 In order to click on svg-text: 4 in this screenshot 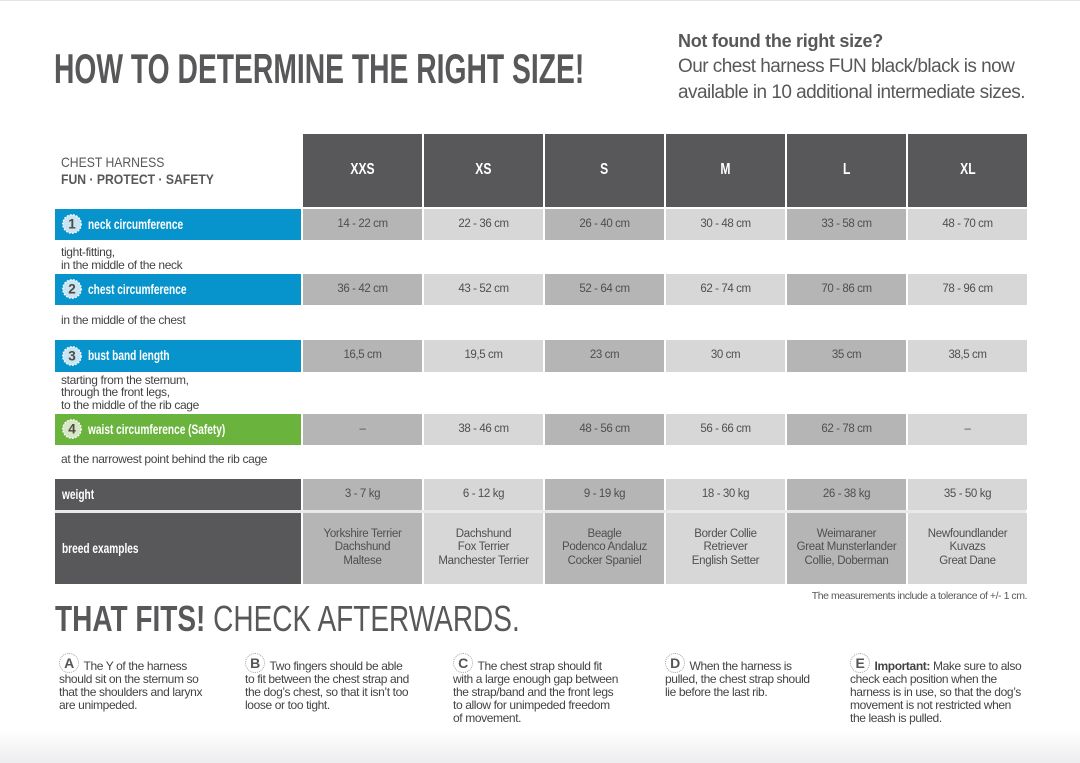, I will do `click(72, 429)`.